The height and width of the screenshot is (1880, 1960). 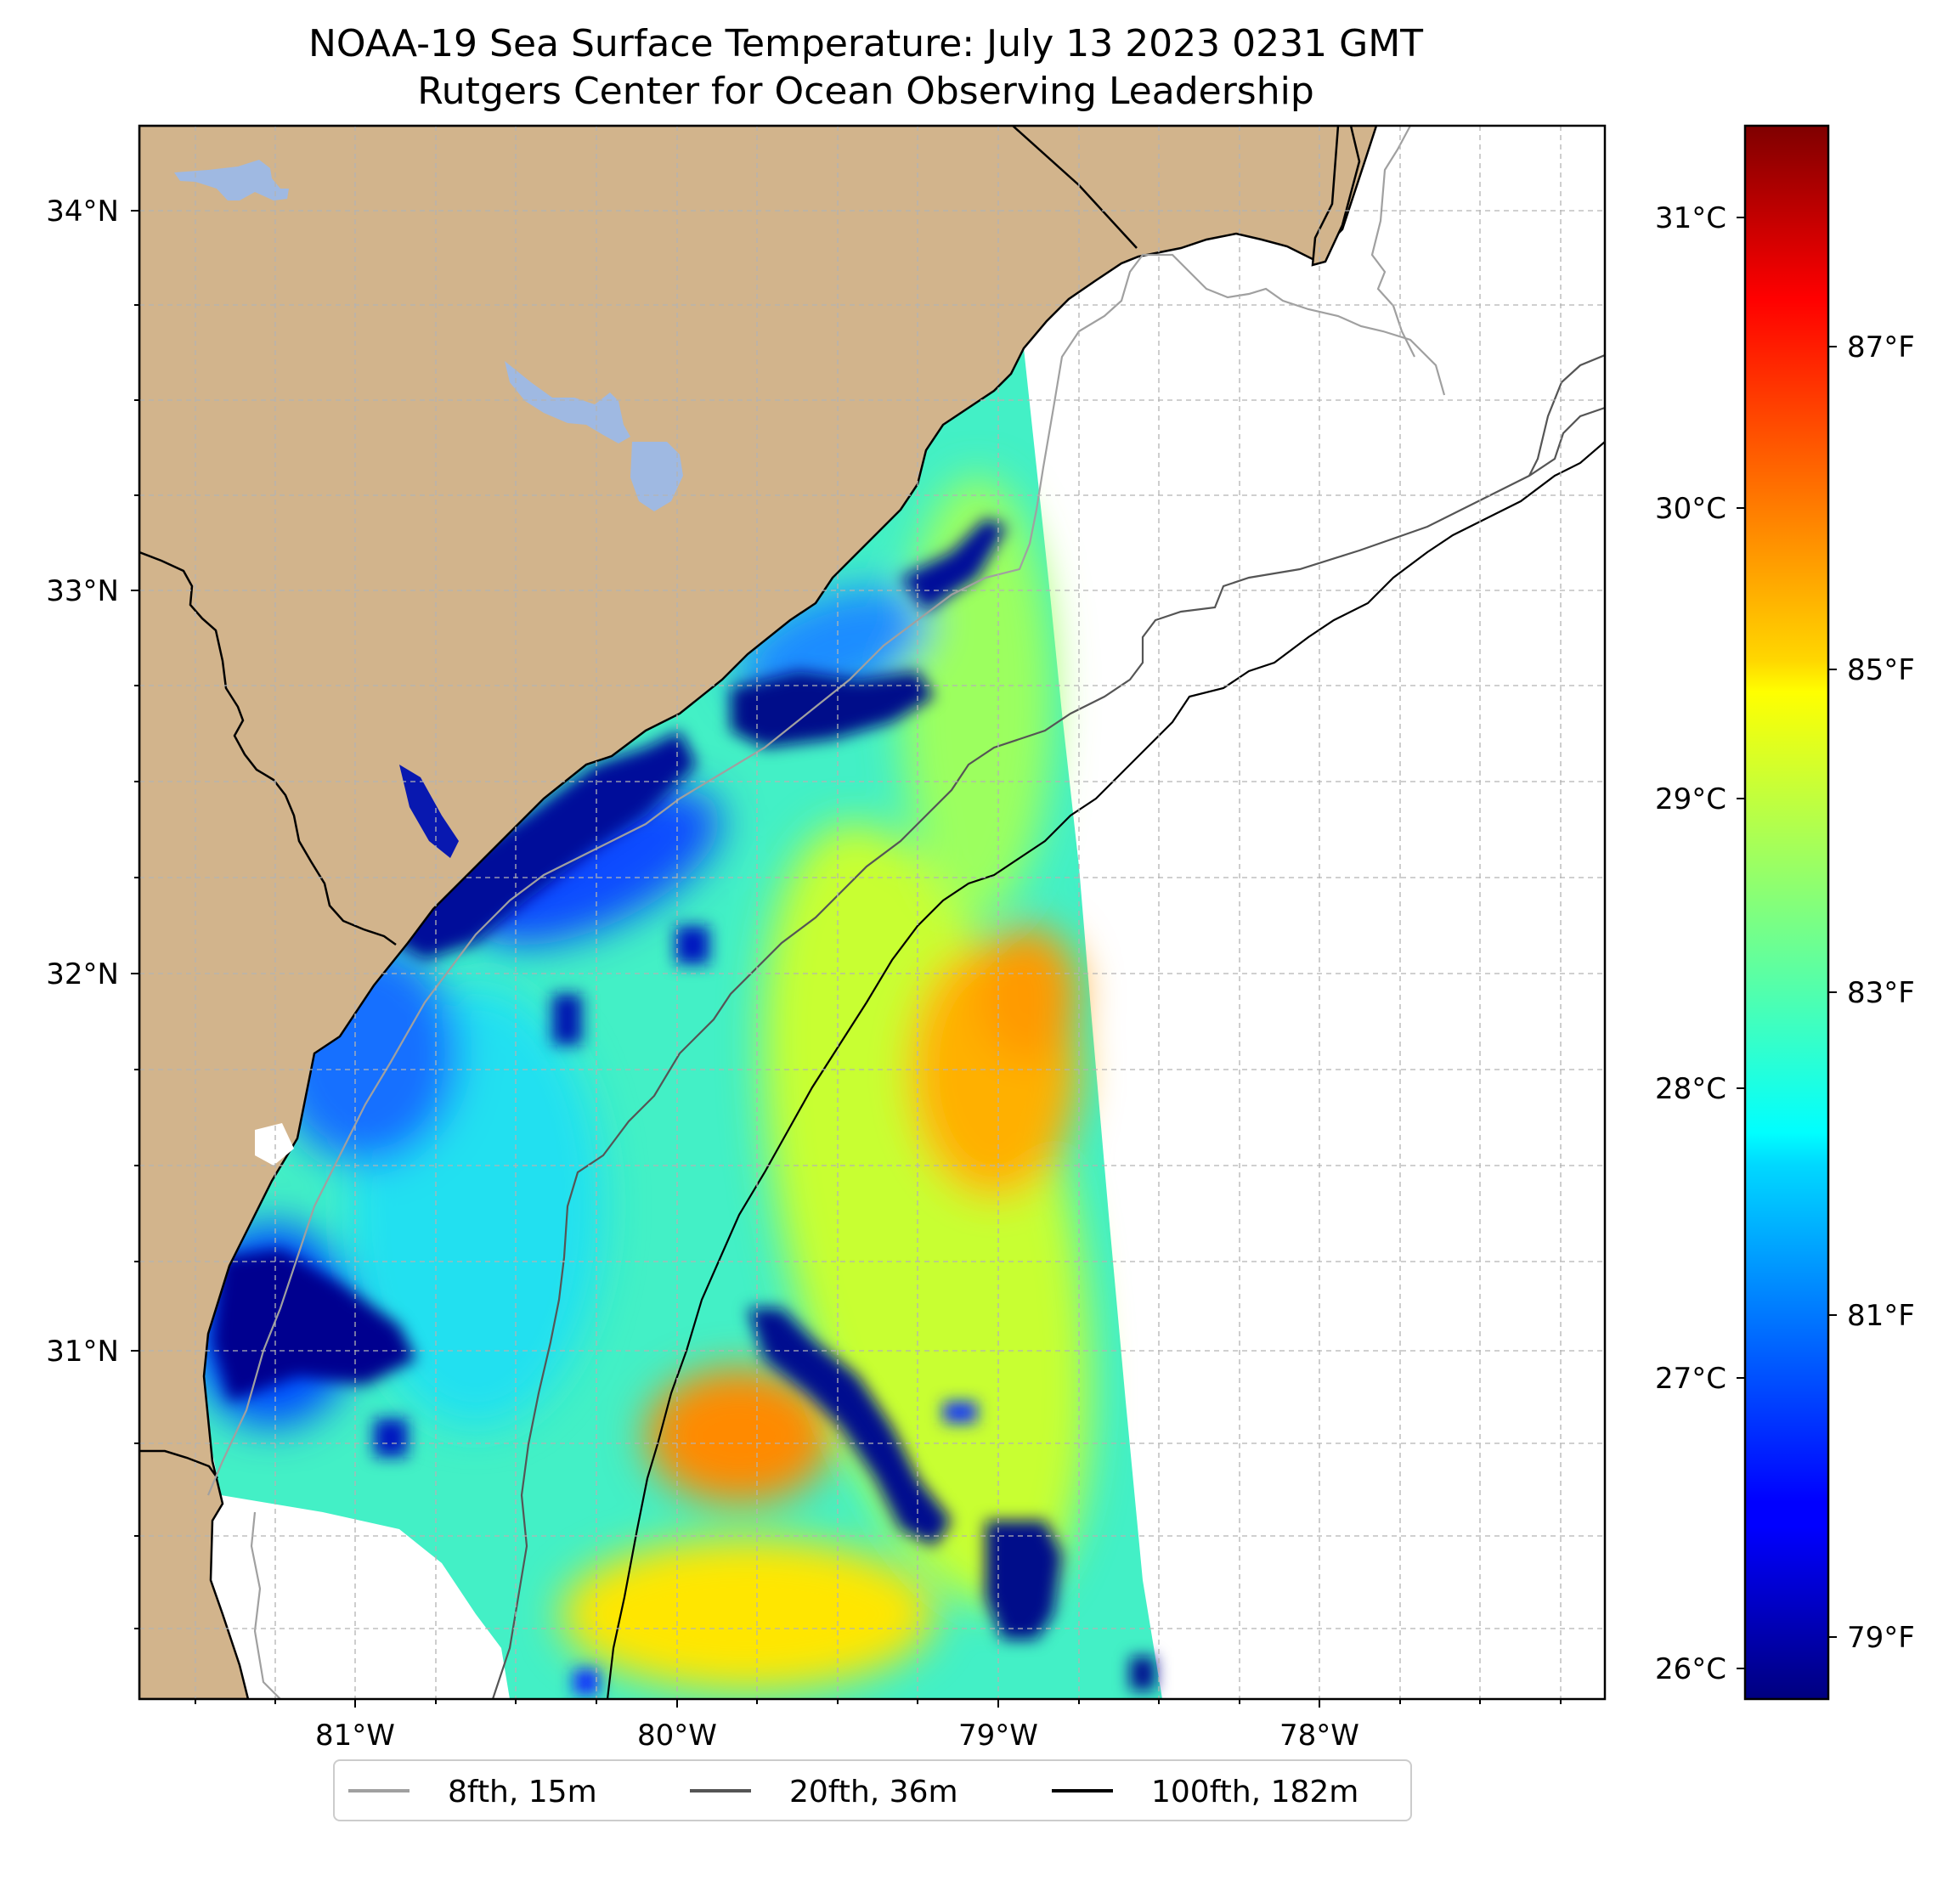 What do you see at coordinates (850, 1427) in the screenshot?
I see `cold-filament-south` at bounding box center [850, 1427].